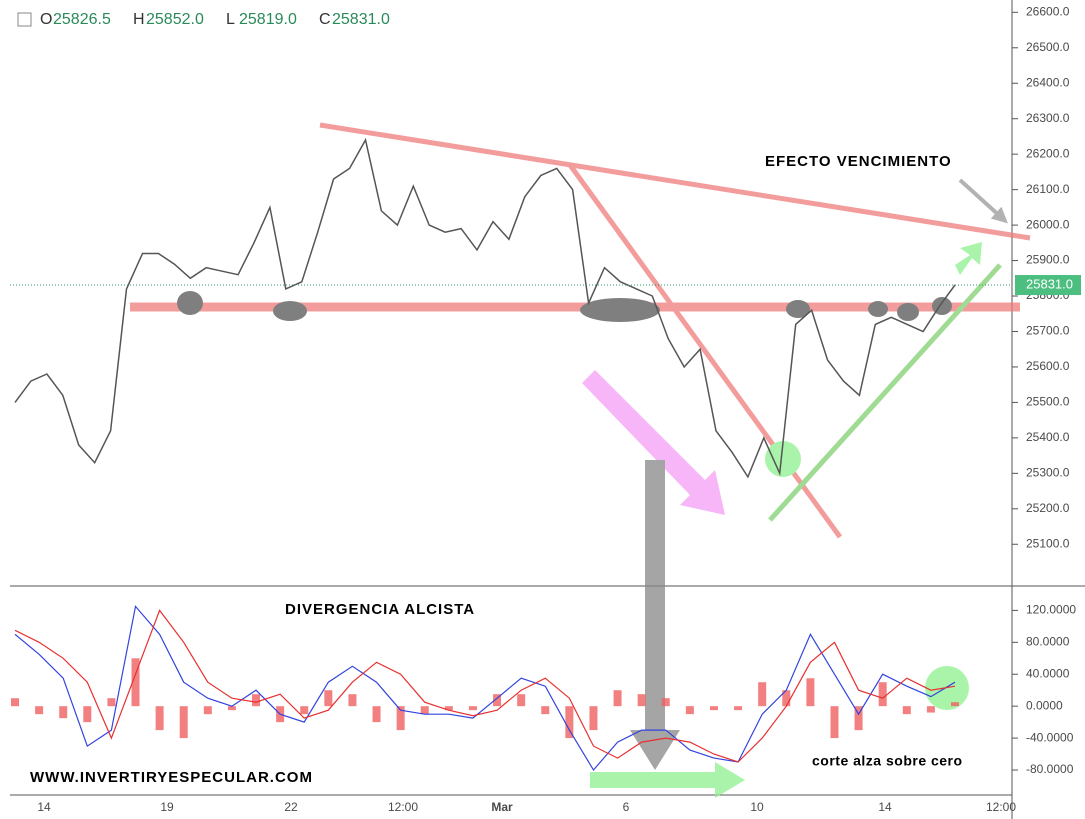 The height and width of the screenshot is (819, 1085). I want to click on last-price-label: 25831.0, so click(1049, 283).